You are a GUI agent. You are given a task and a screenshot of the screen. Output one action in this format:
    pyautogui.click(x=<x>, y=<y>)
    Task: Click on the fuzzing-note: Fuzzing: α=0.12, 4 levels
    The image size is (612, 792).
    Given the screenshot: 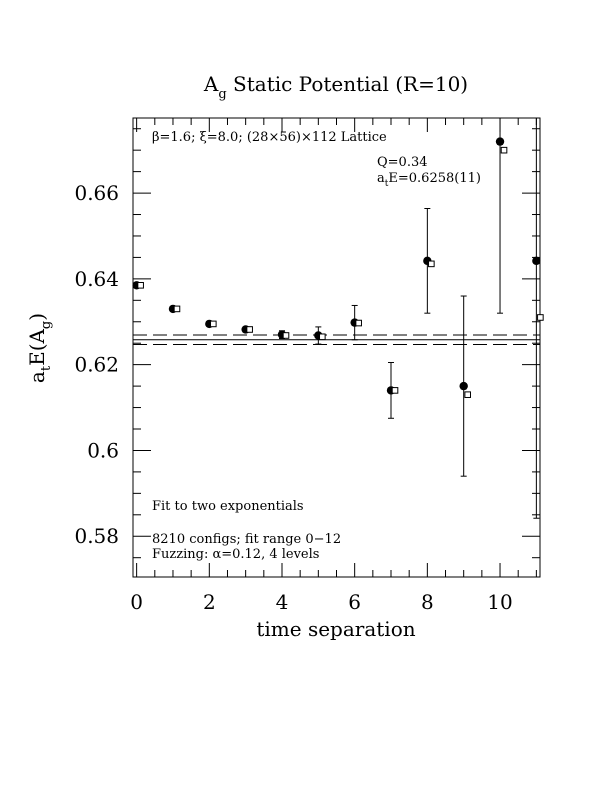 What is the action you would take?
    pyautogui.click(x=235, y=554)
    